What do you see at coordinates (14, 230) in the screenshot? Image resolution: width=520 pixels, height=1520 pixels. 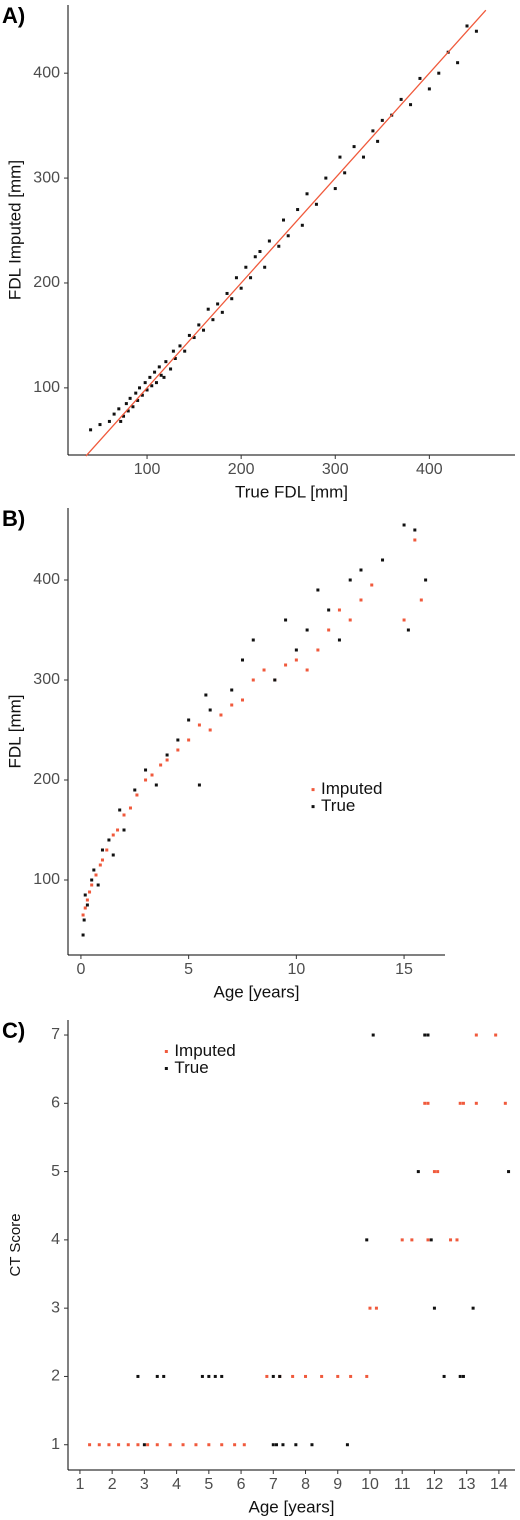 I see `y-axis-title: FDL Imputed [mm]` at bounding box center [14, 230].